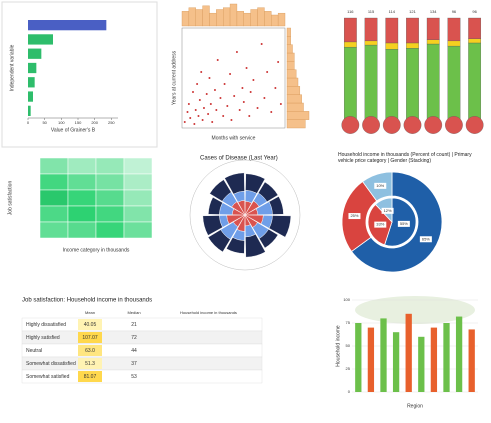 This screenshot has width=491, height=423. I want to click on cell-text: 21, so click(134, 325).